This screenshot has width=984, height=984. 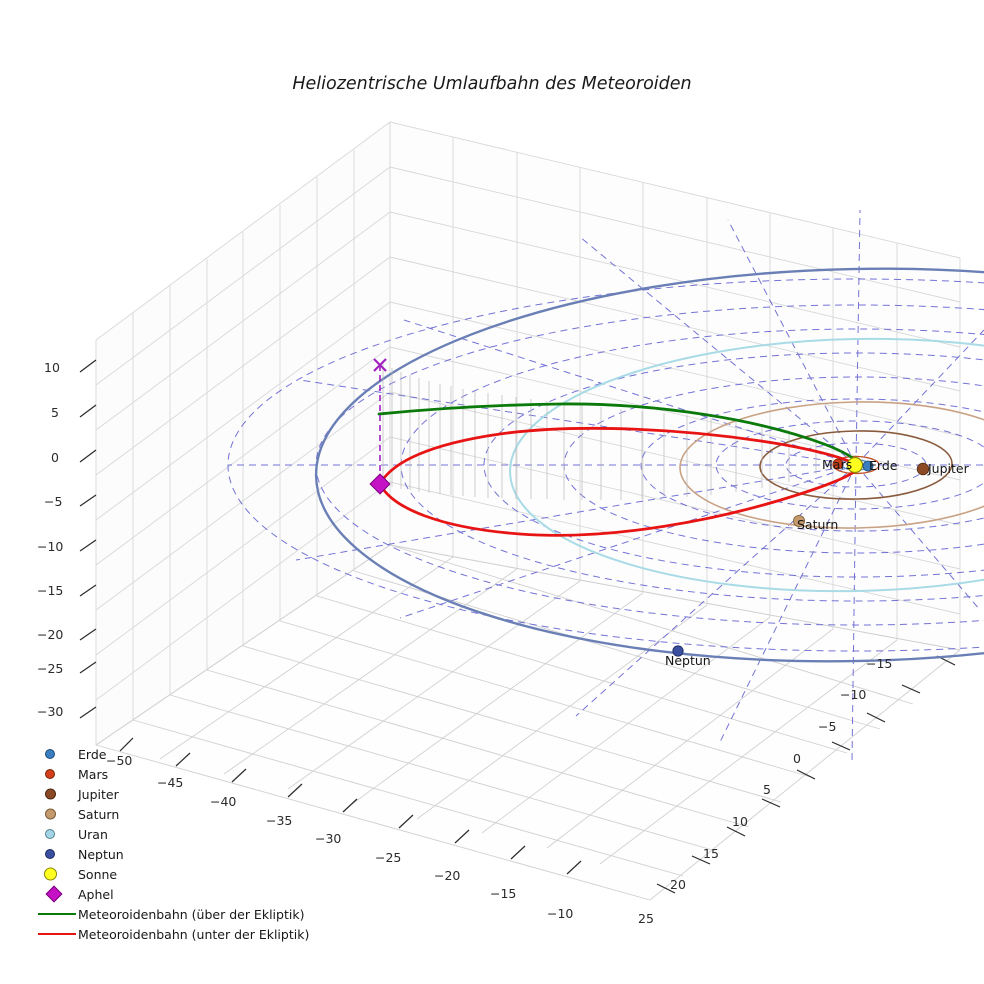 What do you see at coordinates (55, 457) in the screenshot?
I see `z-tick-tick-2: 0` at bounding box center [55, 457].